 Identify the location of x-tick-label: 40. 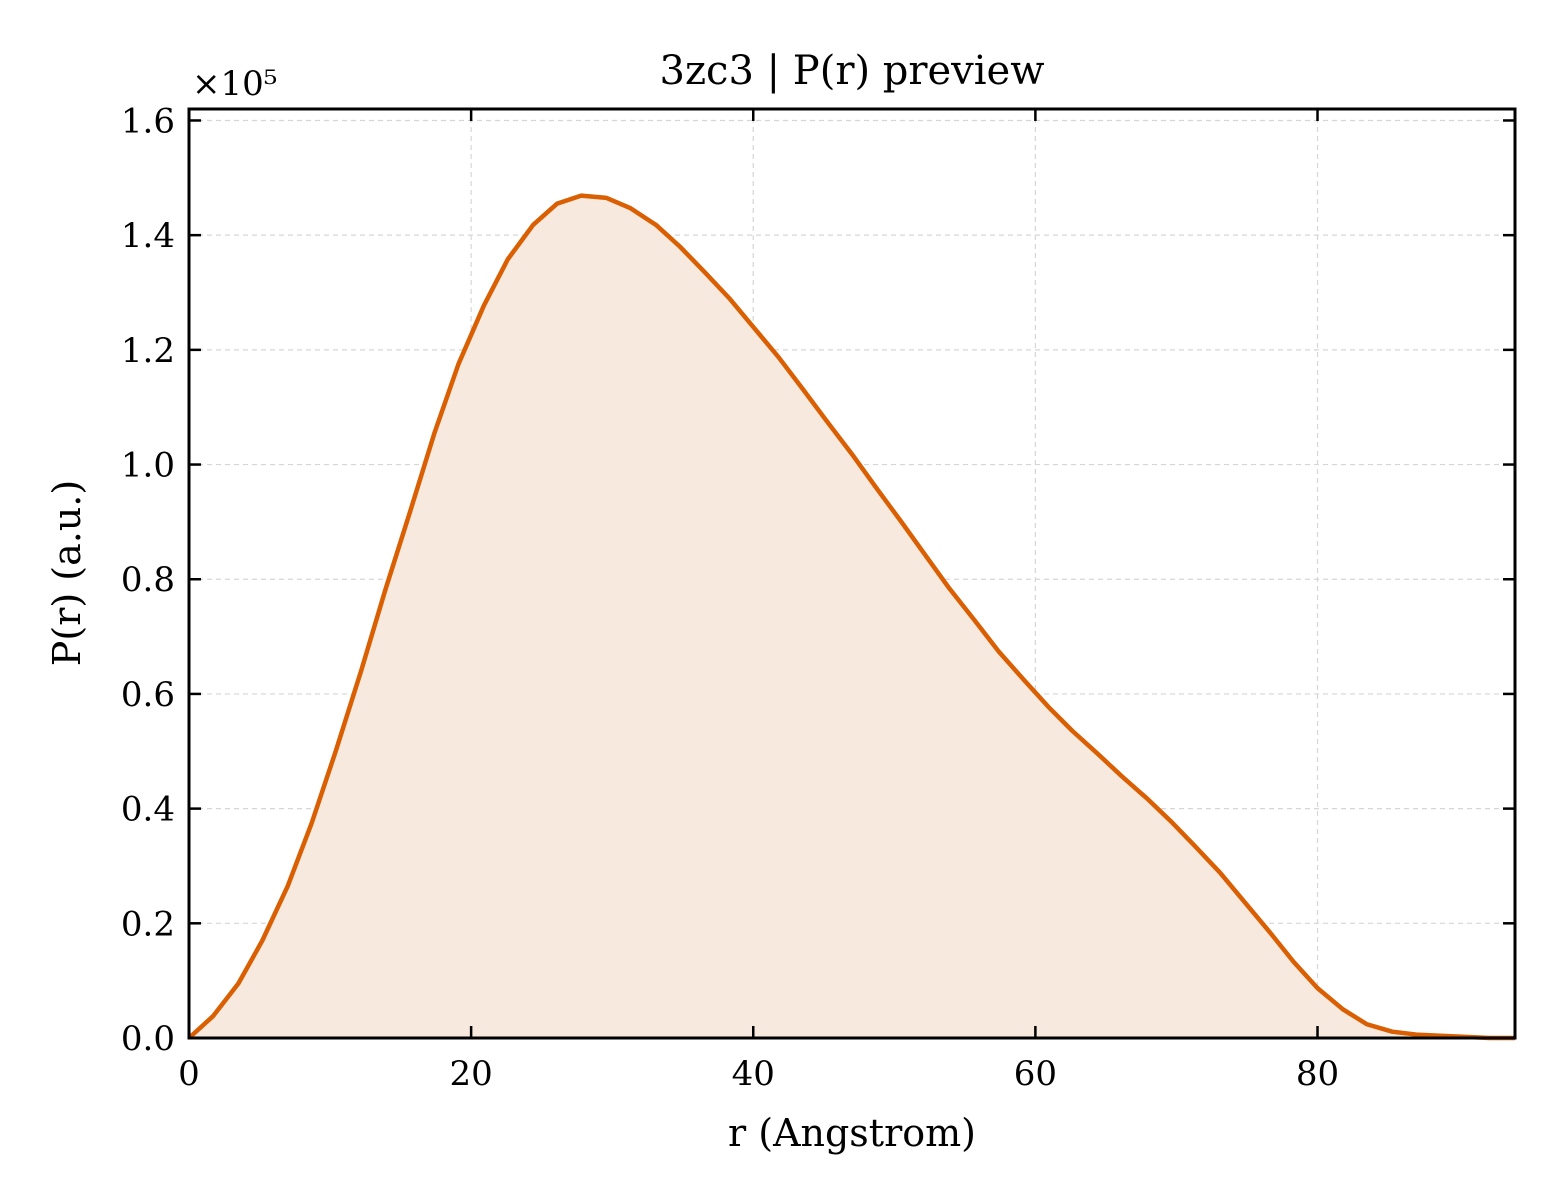
(753, 1074).